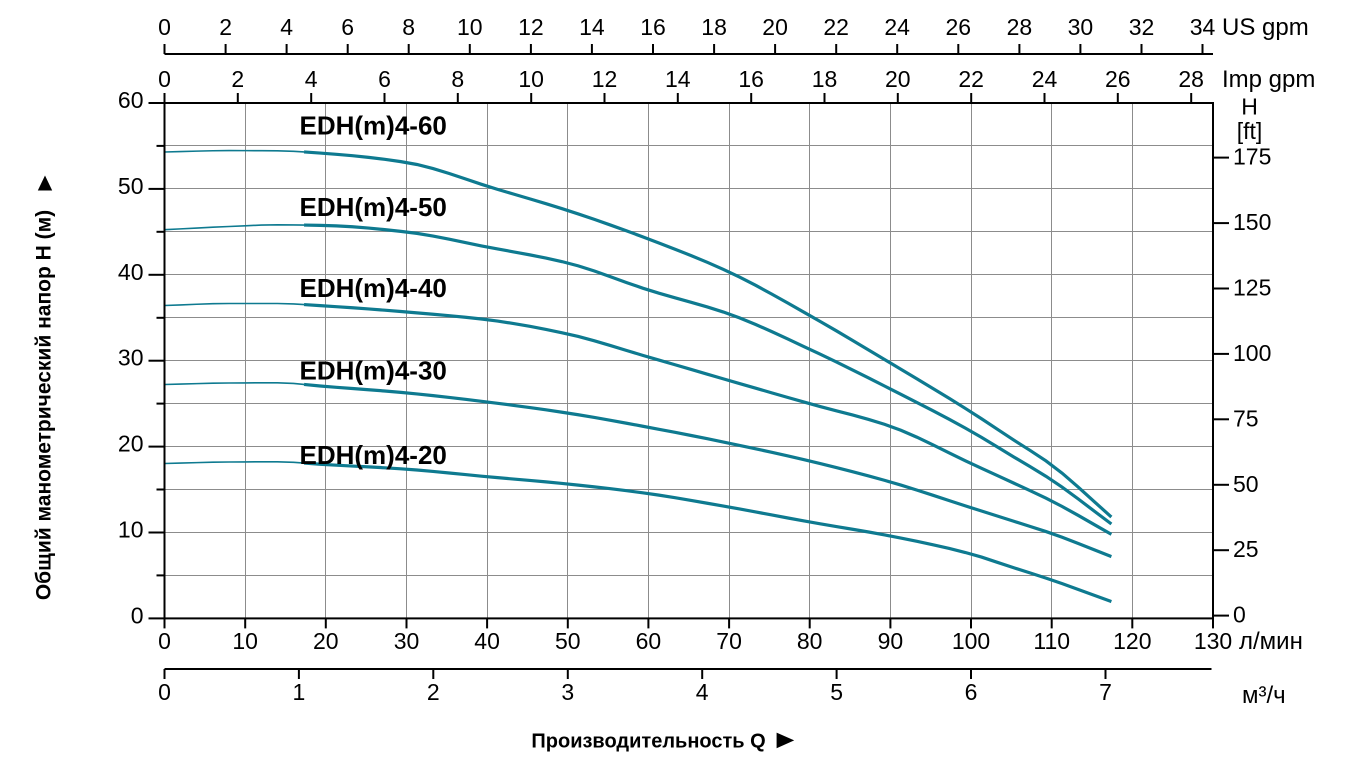 The image size is (1366, 765). What do you see at coordinates (567, 692) in the screenshot?
I see `svg-text: 3` at bounding box center [567, 692].